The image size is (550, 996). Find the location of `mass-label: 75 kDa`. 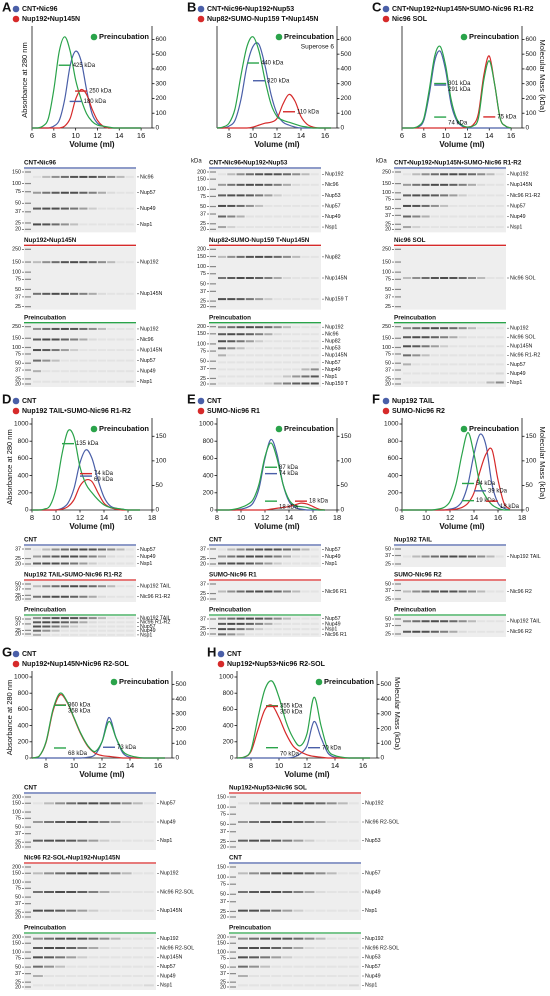

mass-label: 75 kDa is located at coordinates (507, 118).